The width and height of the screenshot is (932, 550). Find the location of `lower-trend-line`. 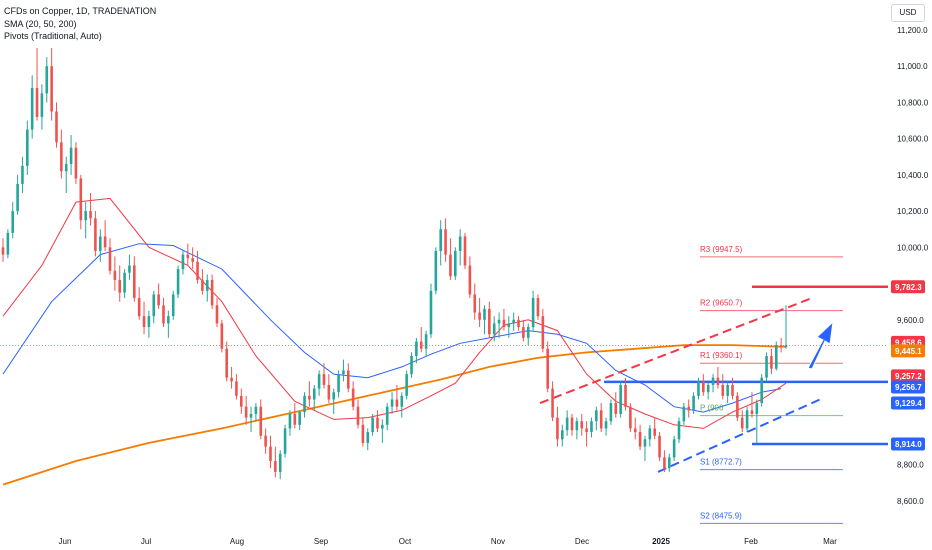

lower-trend-line is located at coordinates (740, 435).